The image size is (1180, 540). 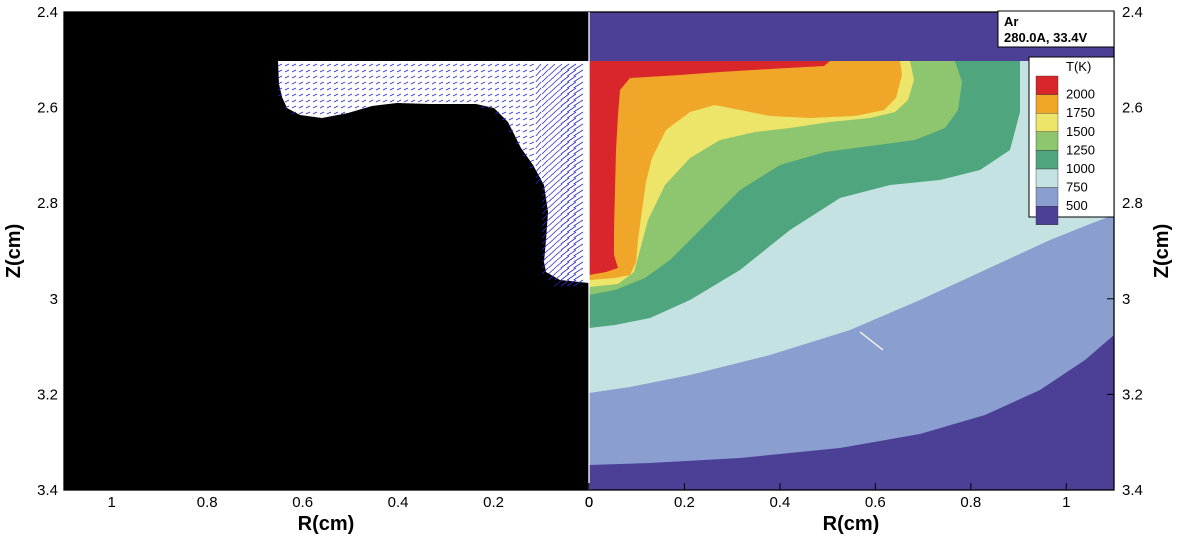 I want to click on x-tick-label-left: 1, so click(x=112, y=502).